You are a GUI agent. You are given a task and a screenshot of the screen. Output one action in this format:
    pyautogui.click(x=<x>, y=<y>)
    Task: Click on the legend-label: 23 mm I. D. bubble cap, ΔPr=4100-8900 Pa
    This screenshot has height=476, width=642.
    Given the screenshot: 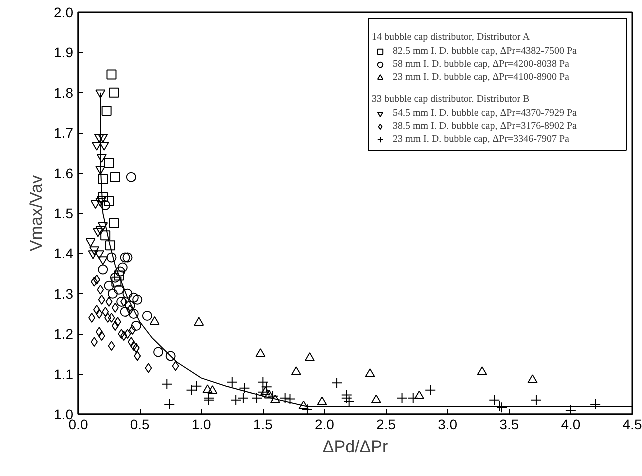 What is the action you would take?
    pyautogui.click(x=481, y=77)
    